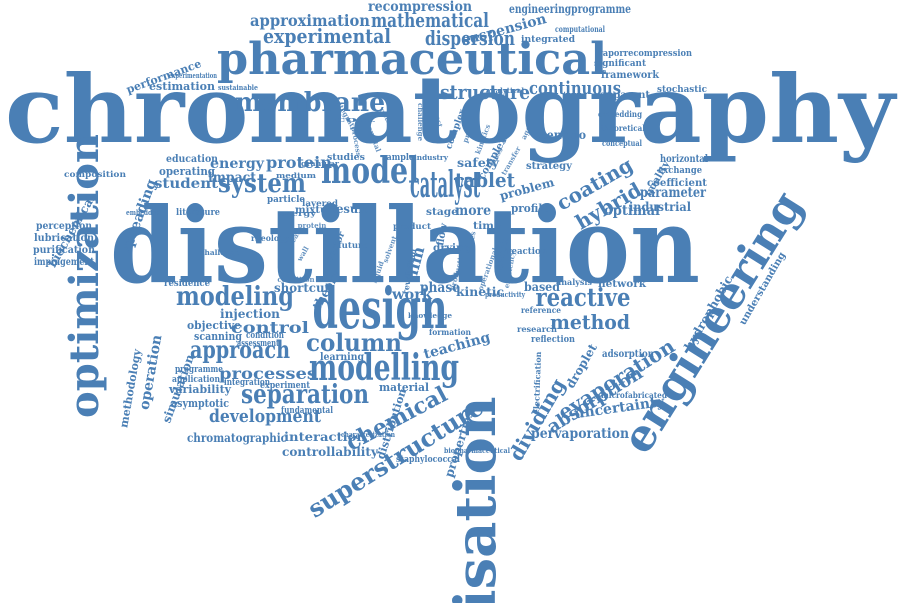 The height and width of the screenshot is (603, 900). I want to click on cloud-word-integrated: integrated, so click(548, 40).